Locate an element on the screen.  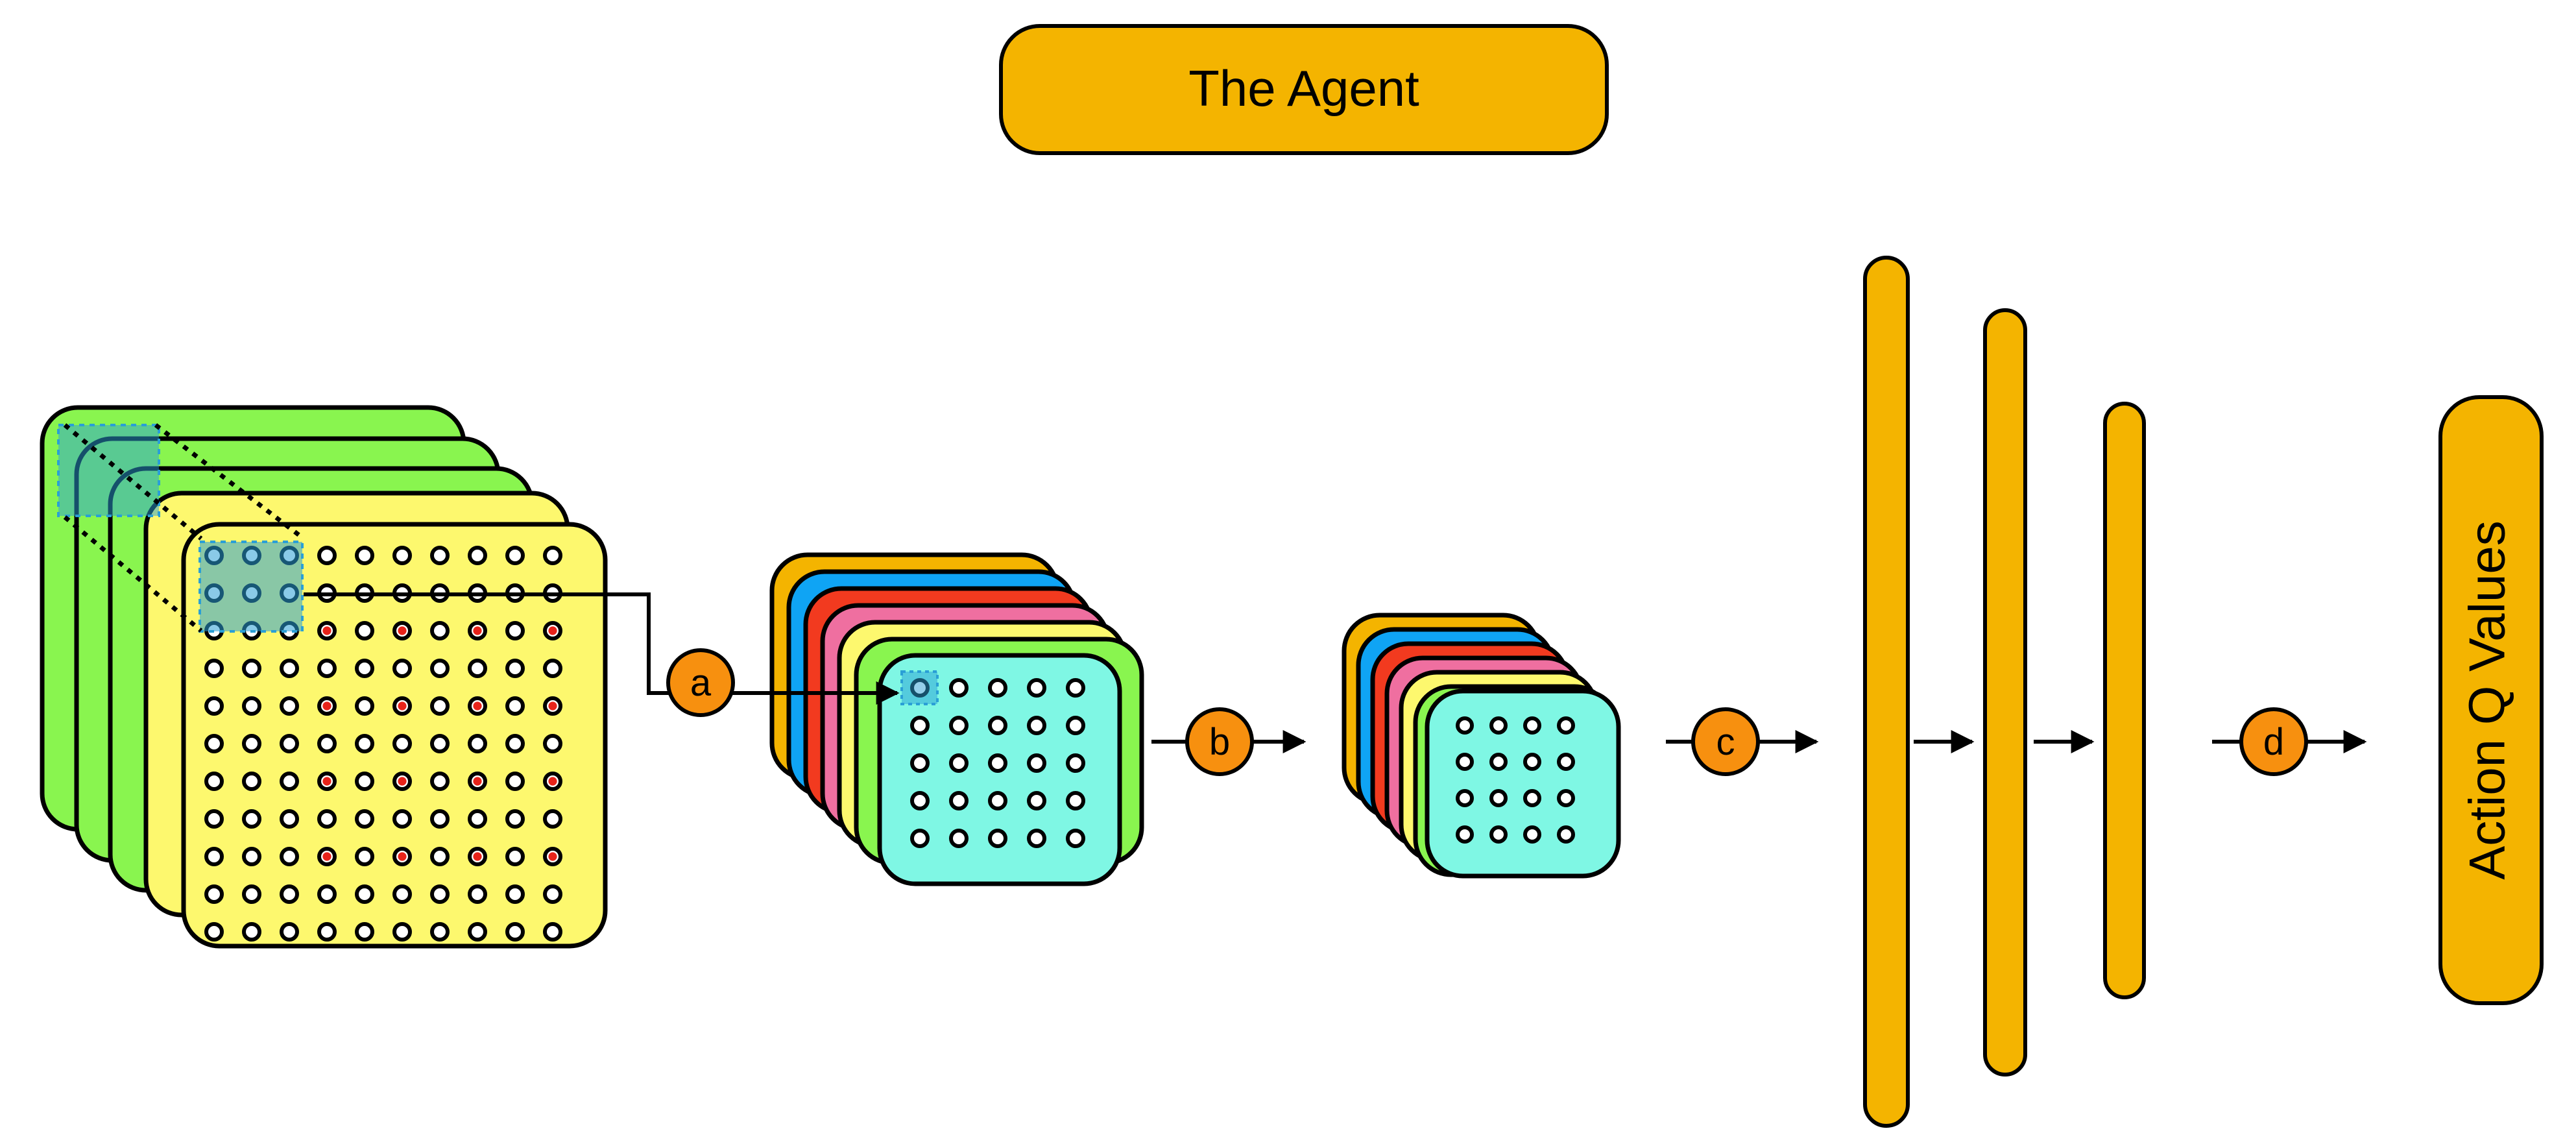
agent-title-box: The Agent is located at coordinates (1304, 89).